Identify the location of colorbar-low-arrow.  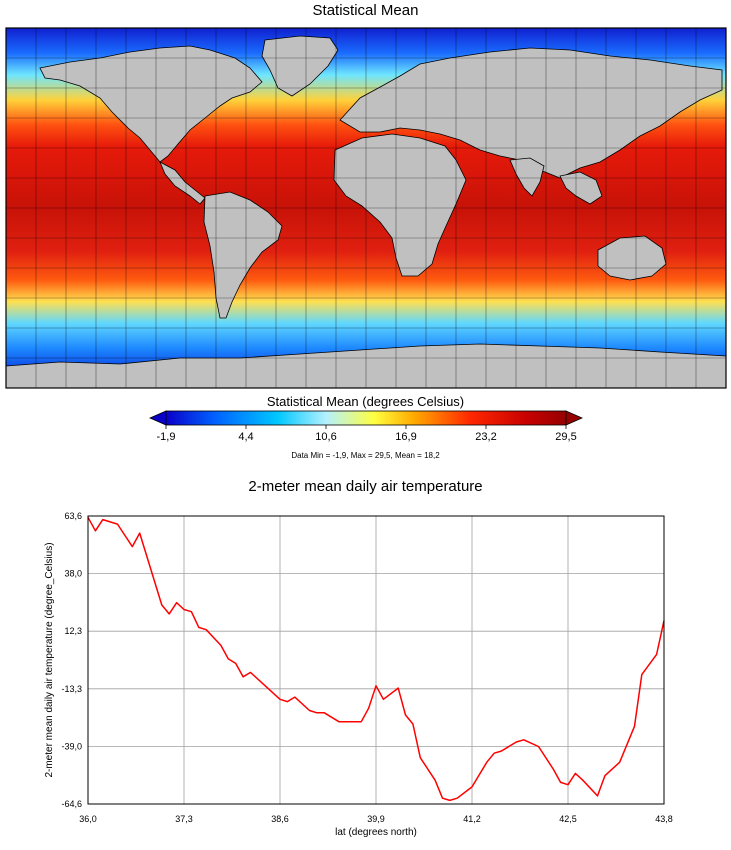
(158, 418).